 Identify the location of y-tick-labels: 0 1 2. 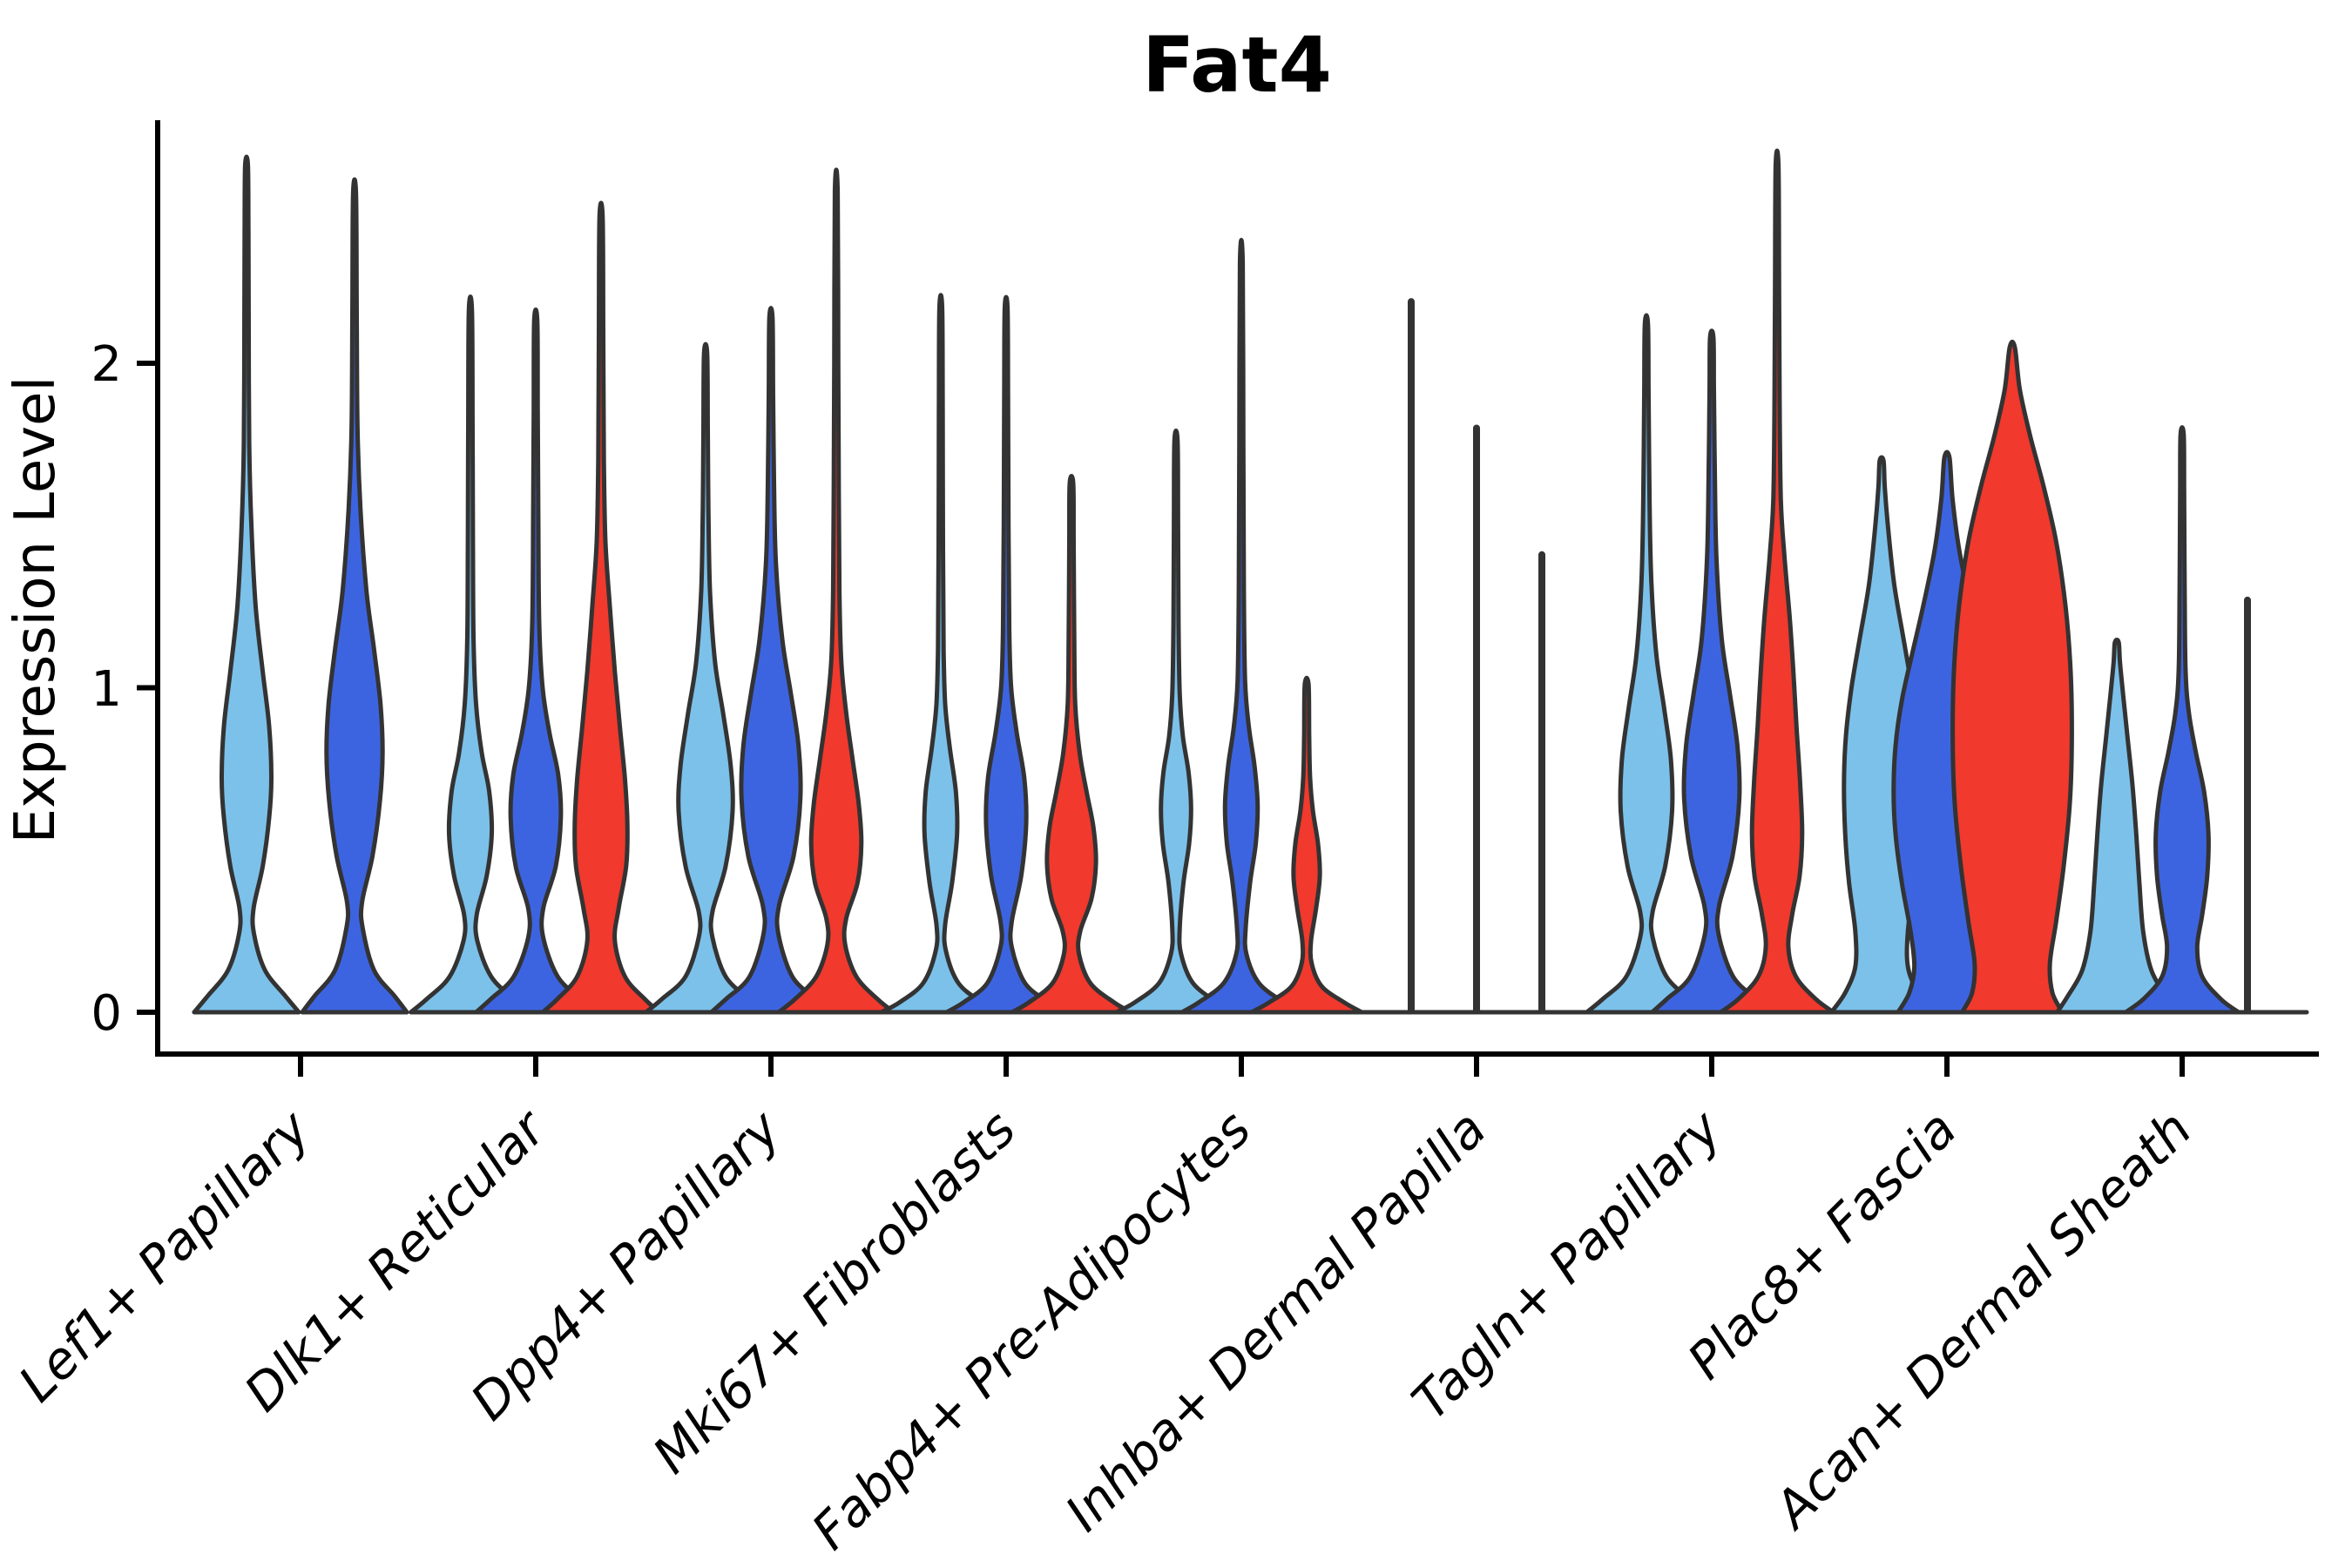
(106, 689).